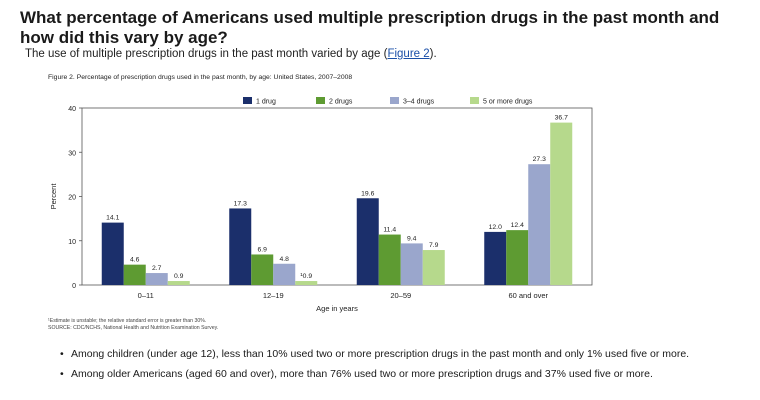 The image size is (760, 400). What do you see at coordinates (389, 230) in the screenshot?
I see `bar-value-label: 11.4` at bounding box center [389, 230].